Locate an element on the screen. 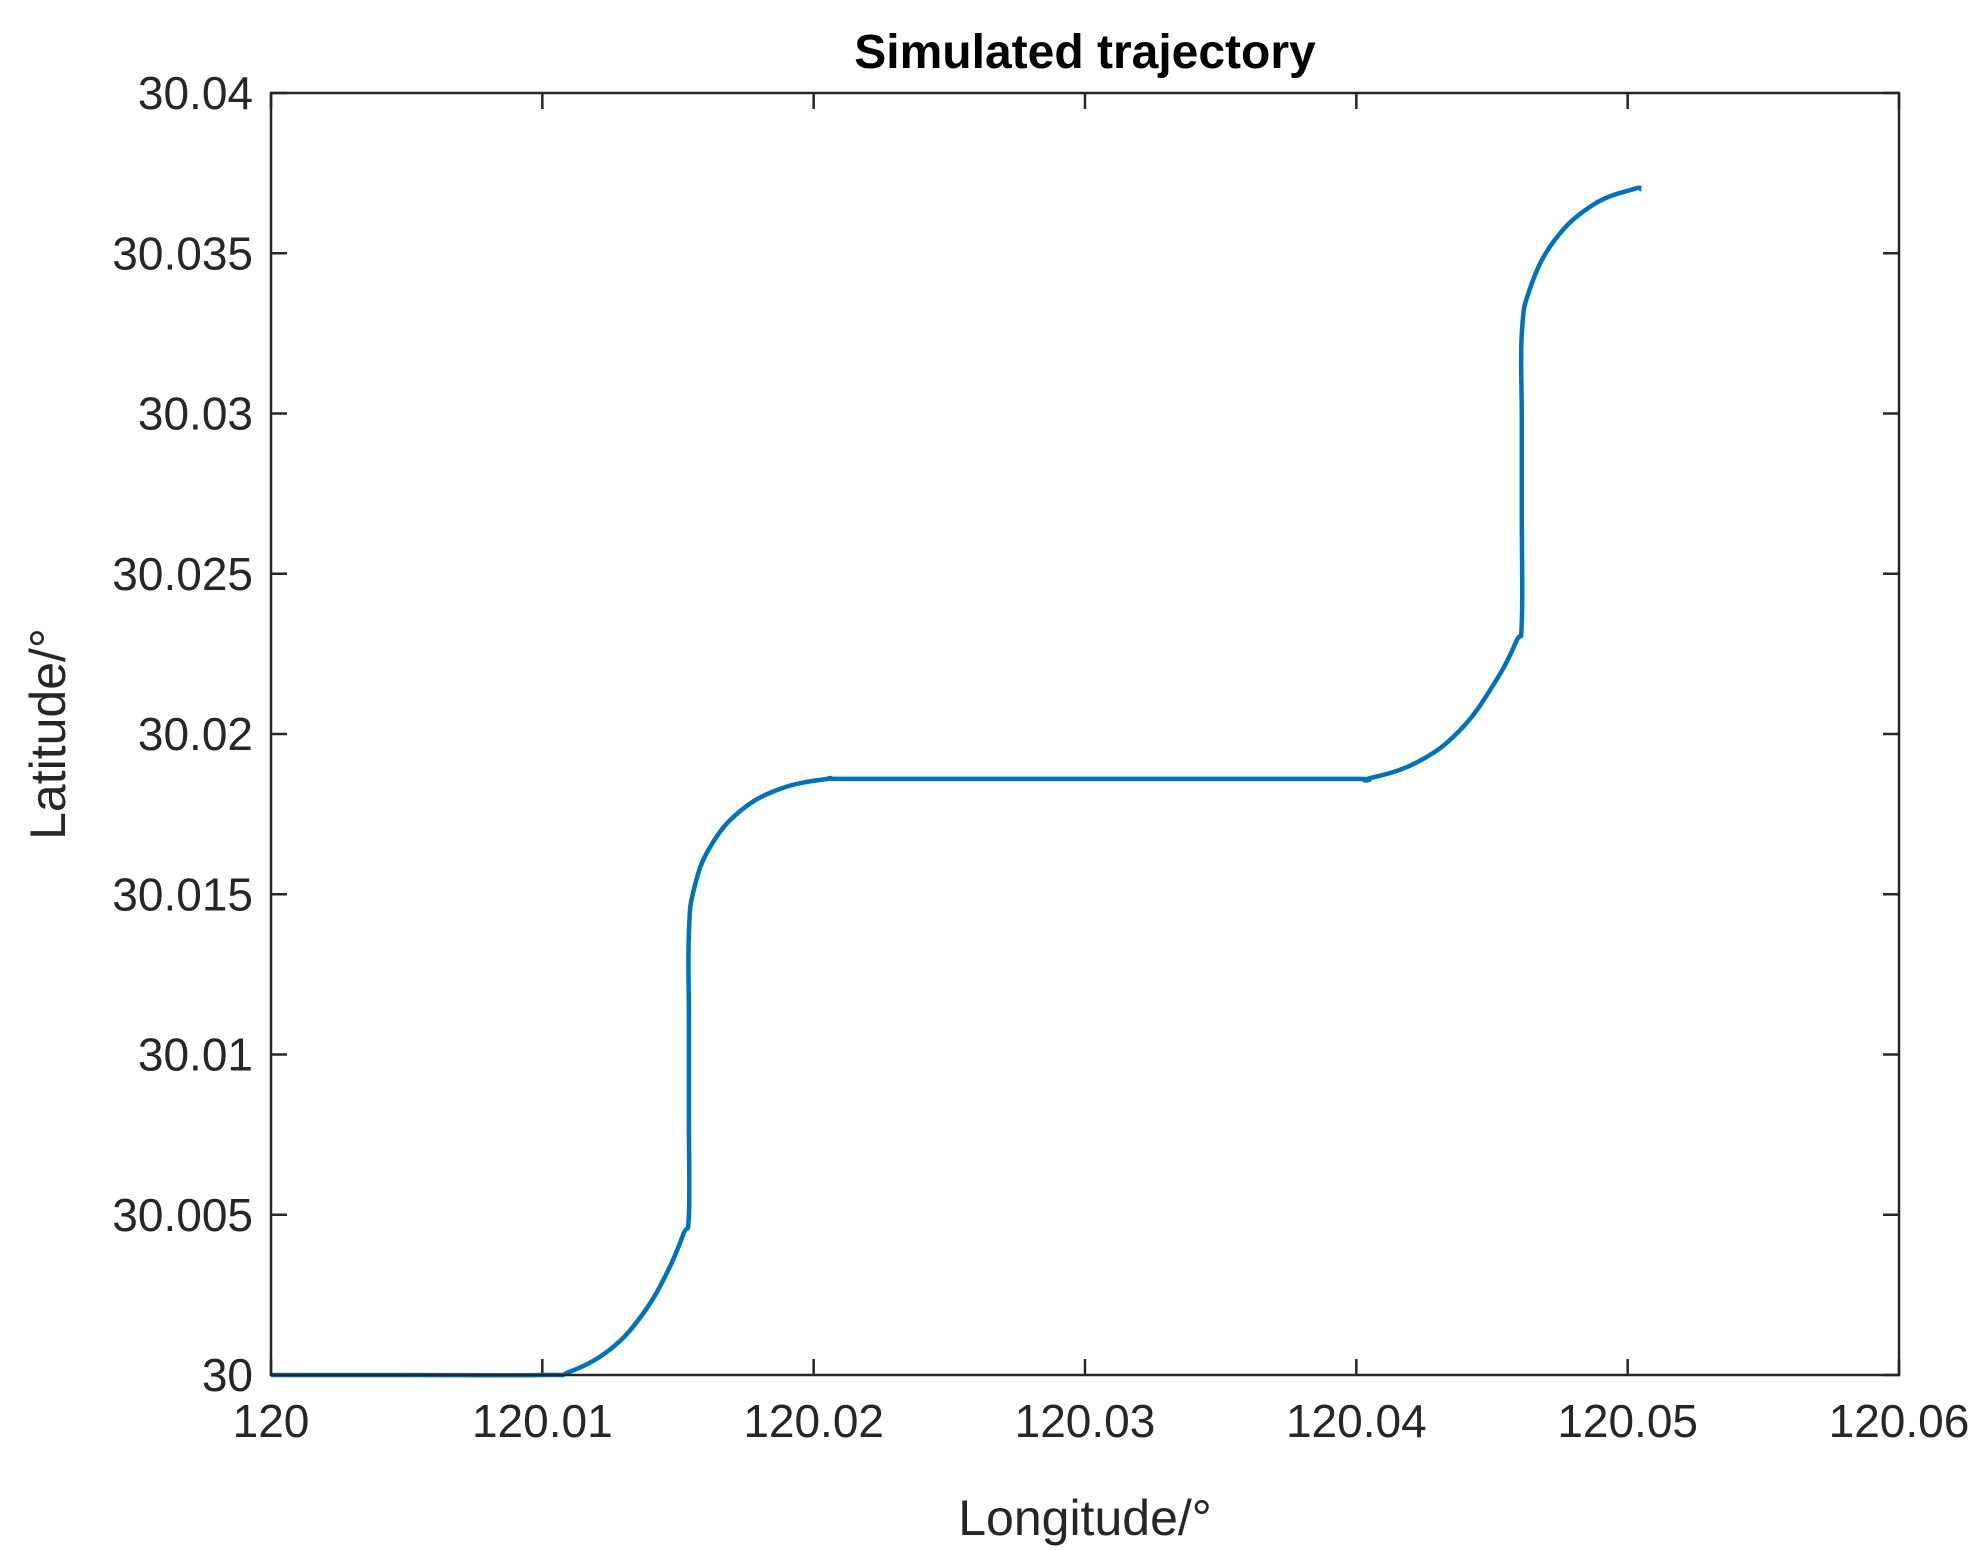  x-tick-label: 120.05 is located at coordinates (1627, 1421).